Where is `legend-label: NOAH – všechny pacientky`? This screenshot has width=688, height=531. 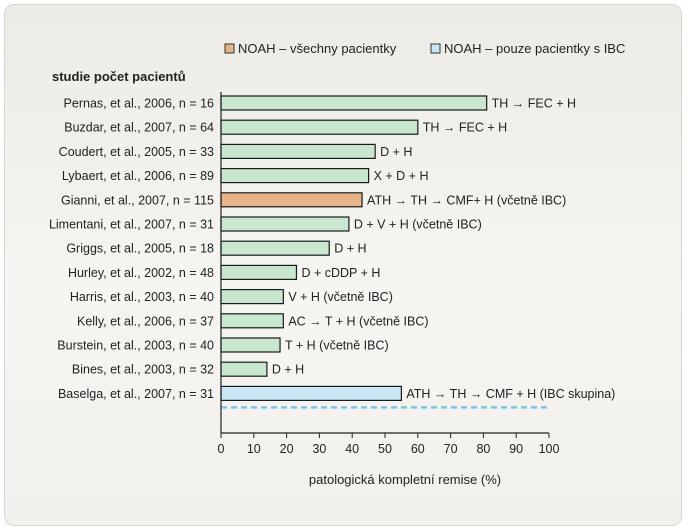
legend-label: NOAH – všechny pacientky is located at coordinates (317, 48).